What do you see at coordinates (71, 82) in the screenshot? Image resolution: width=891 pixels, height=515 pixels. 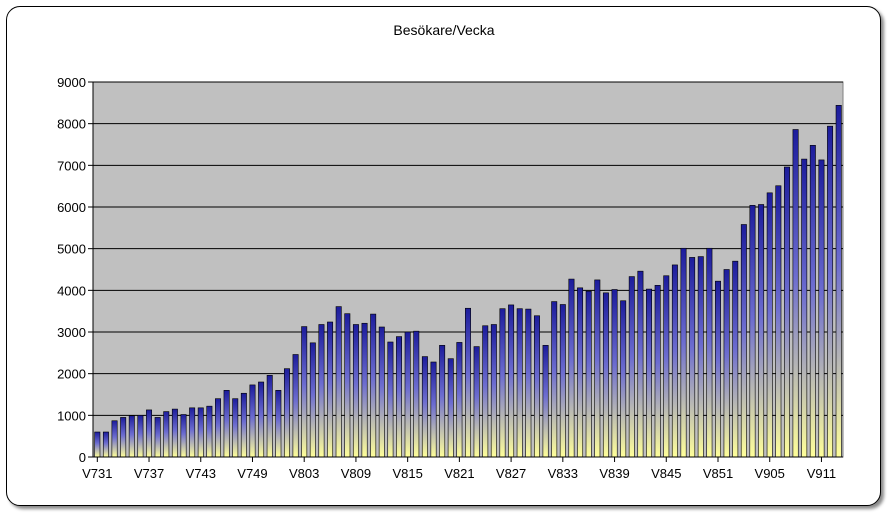 I see `y-tick-label: 9000` at bounding box center [71, 82].